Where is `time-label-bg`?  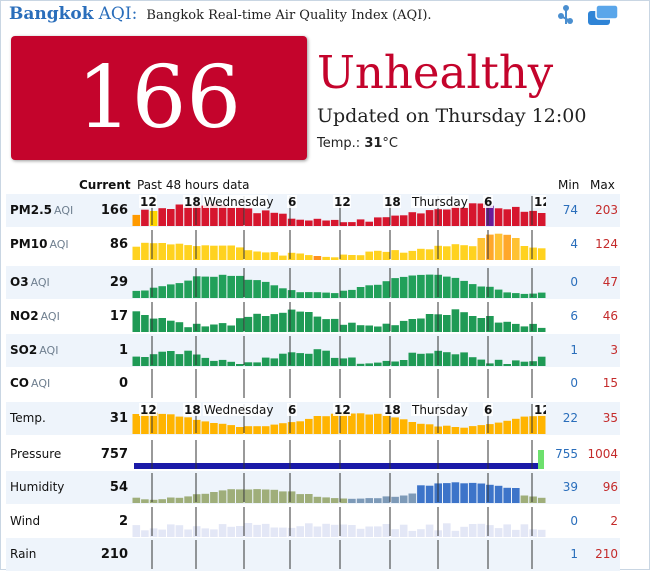
time-label-bg is located at coordinates (148, 201).